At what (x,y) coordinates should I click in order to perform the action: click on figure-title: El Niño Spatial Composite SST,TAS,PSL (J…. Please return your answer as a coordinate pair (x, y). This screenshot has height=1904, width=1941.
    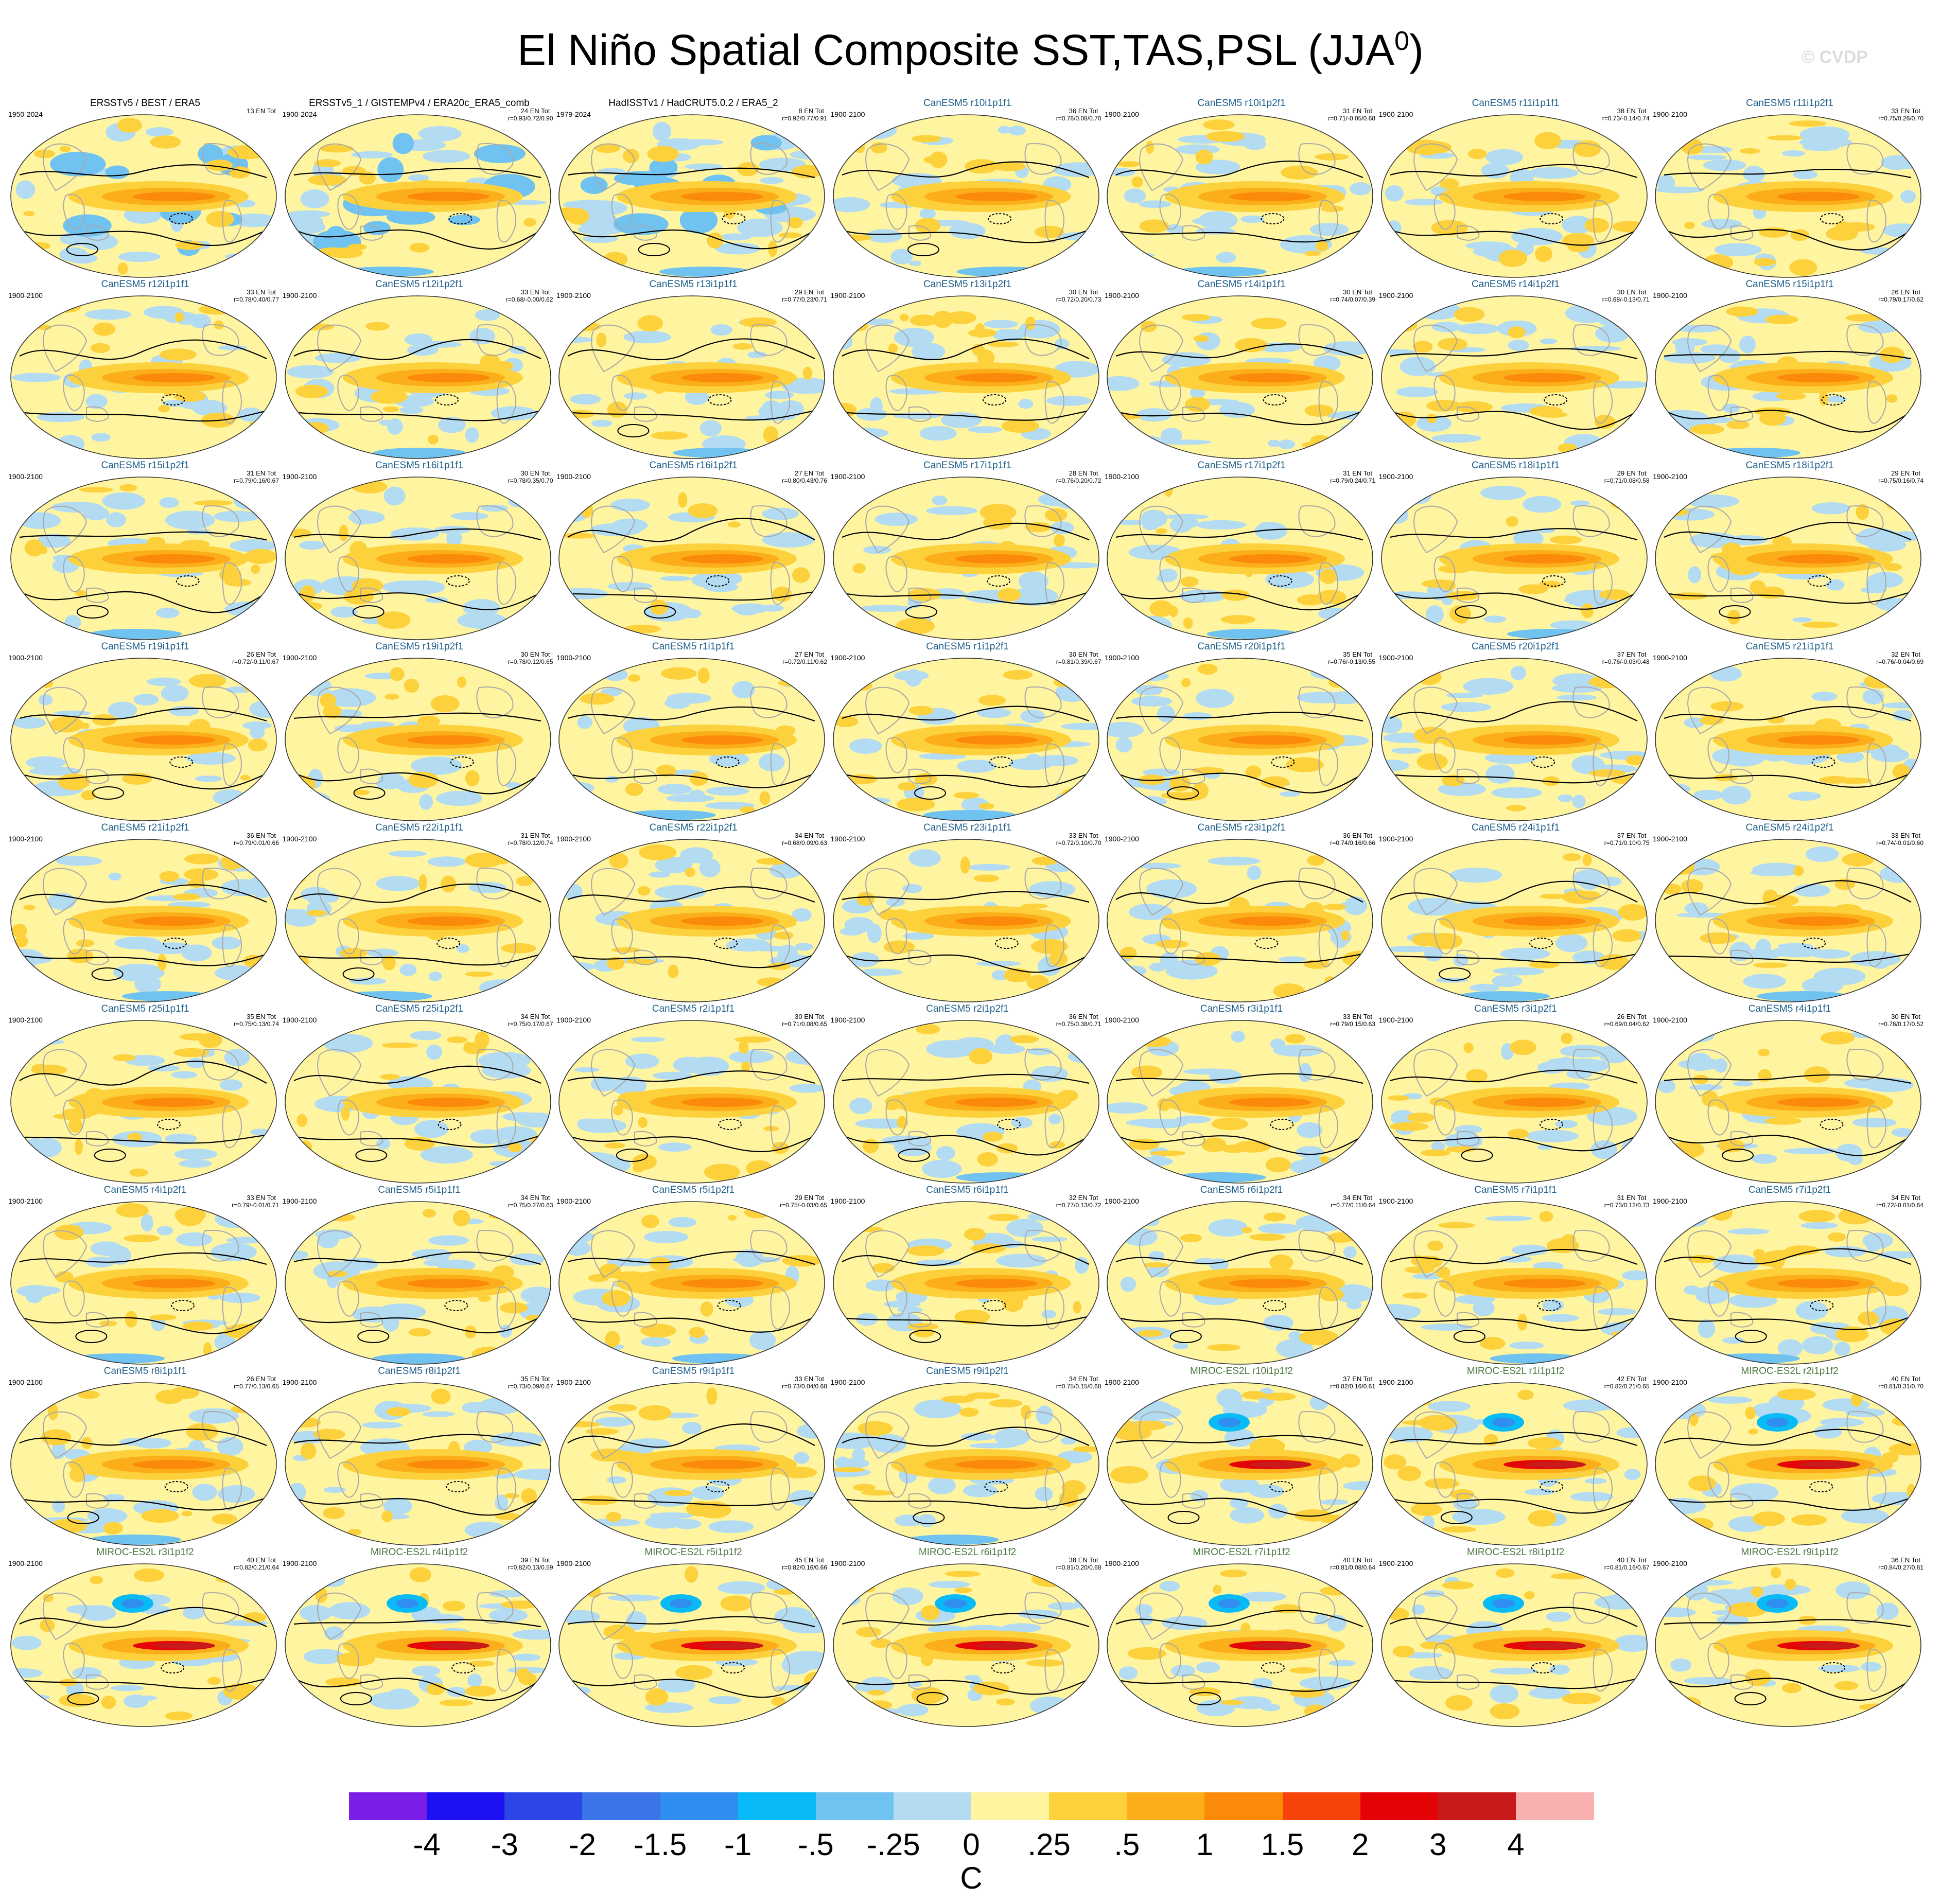
    Looking at the image, I should click on (970, 45).